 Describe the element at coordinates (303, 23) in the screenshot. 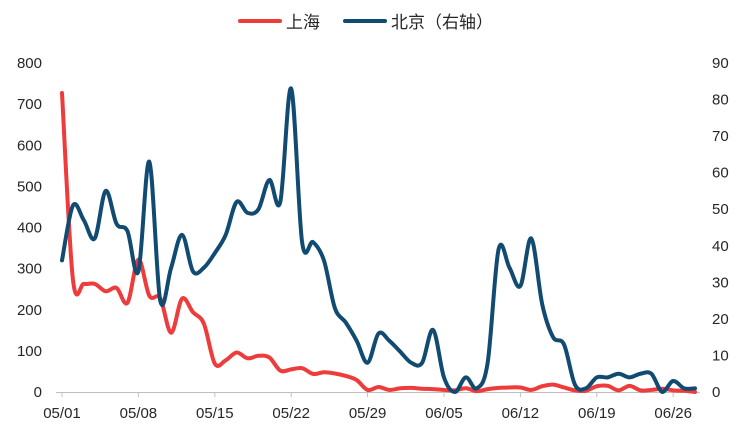

I see `legend-label-shanghai: 上海` at that location.